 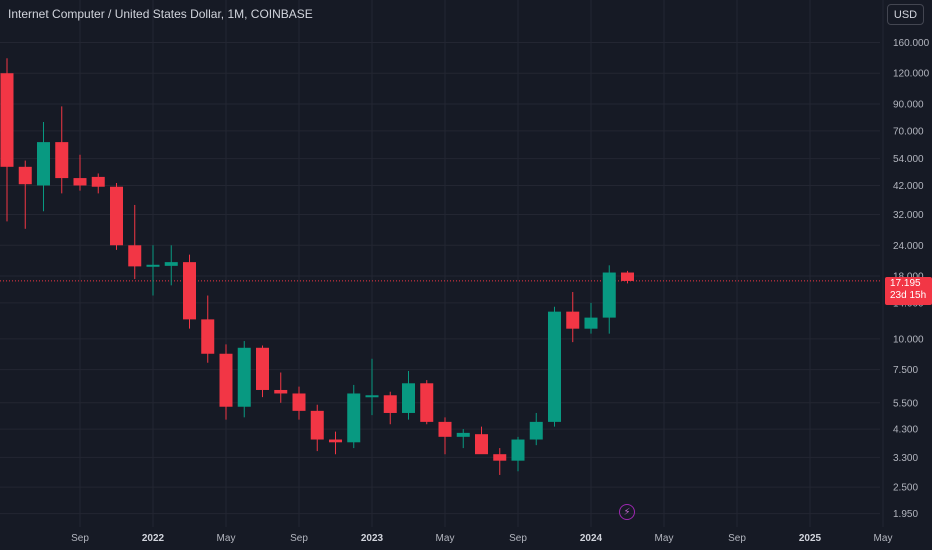 I want to click on y-tick-label: 32.000, so click(x=908, y=215).